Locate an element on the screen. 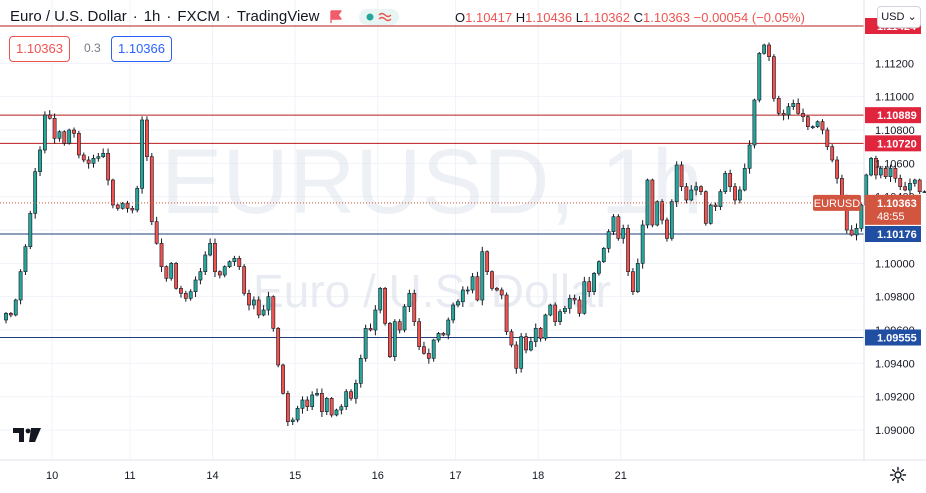  level-price-text: 1.09555 is located at coordinates (897, 339).